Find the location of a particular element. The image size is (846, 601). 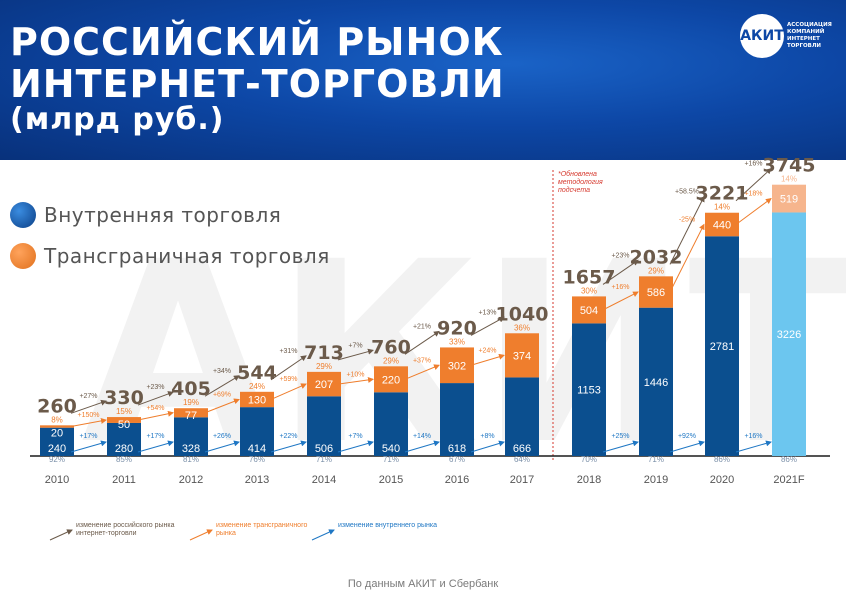

crossborder-value-label: 50 is located at coordinates (124, 425).